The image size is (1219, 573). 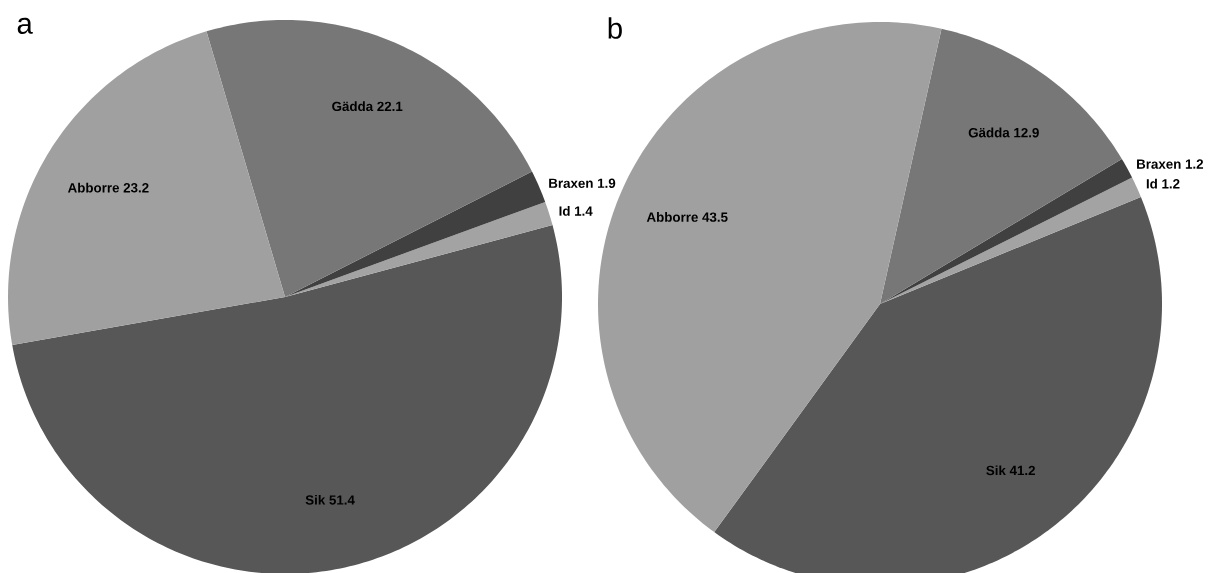 I want to click on chart-title: a, so click(x=25, y=25).